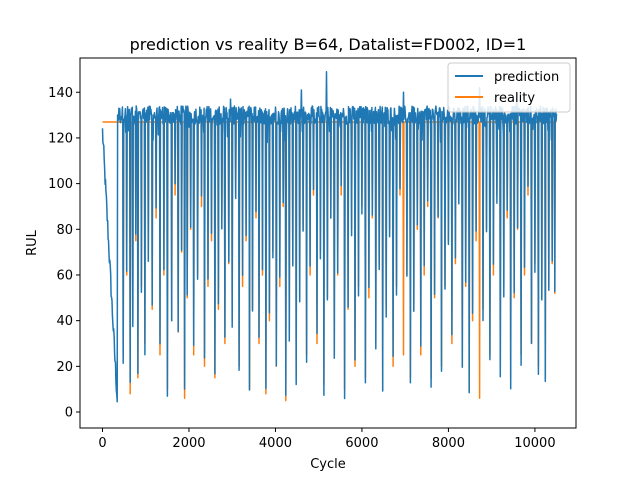 Image resolution: width=640 pixels, height=484 pixels. What do you see at coordinates (448, 443) in the screenshot?
I see `x-tick-label: 8000` at bounding box center [448, 443].